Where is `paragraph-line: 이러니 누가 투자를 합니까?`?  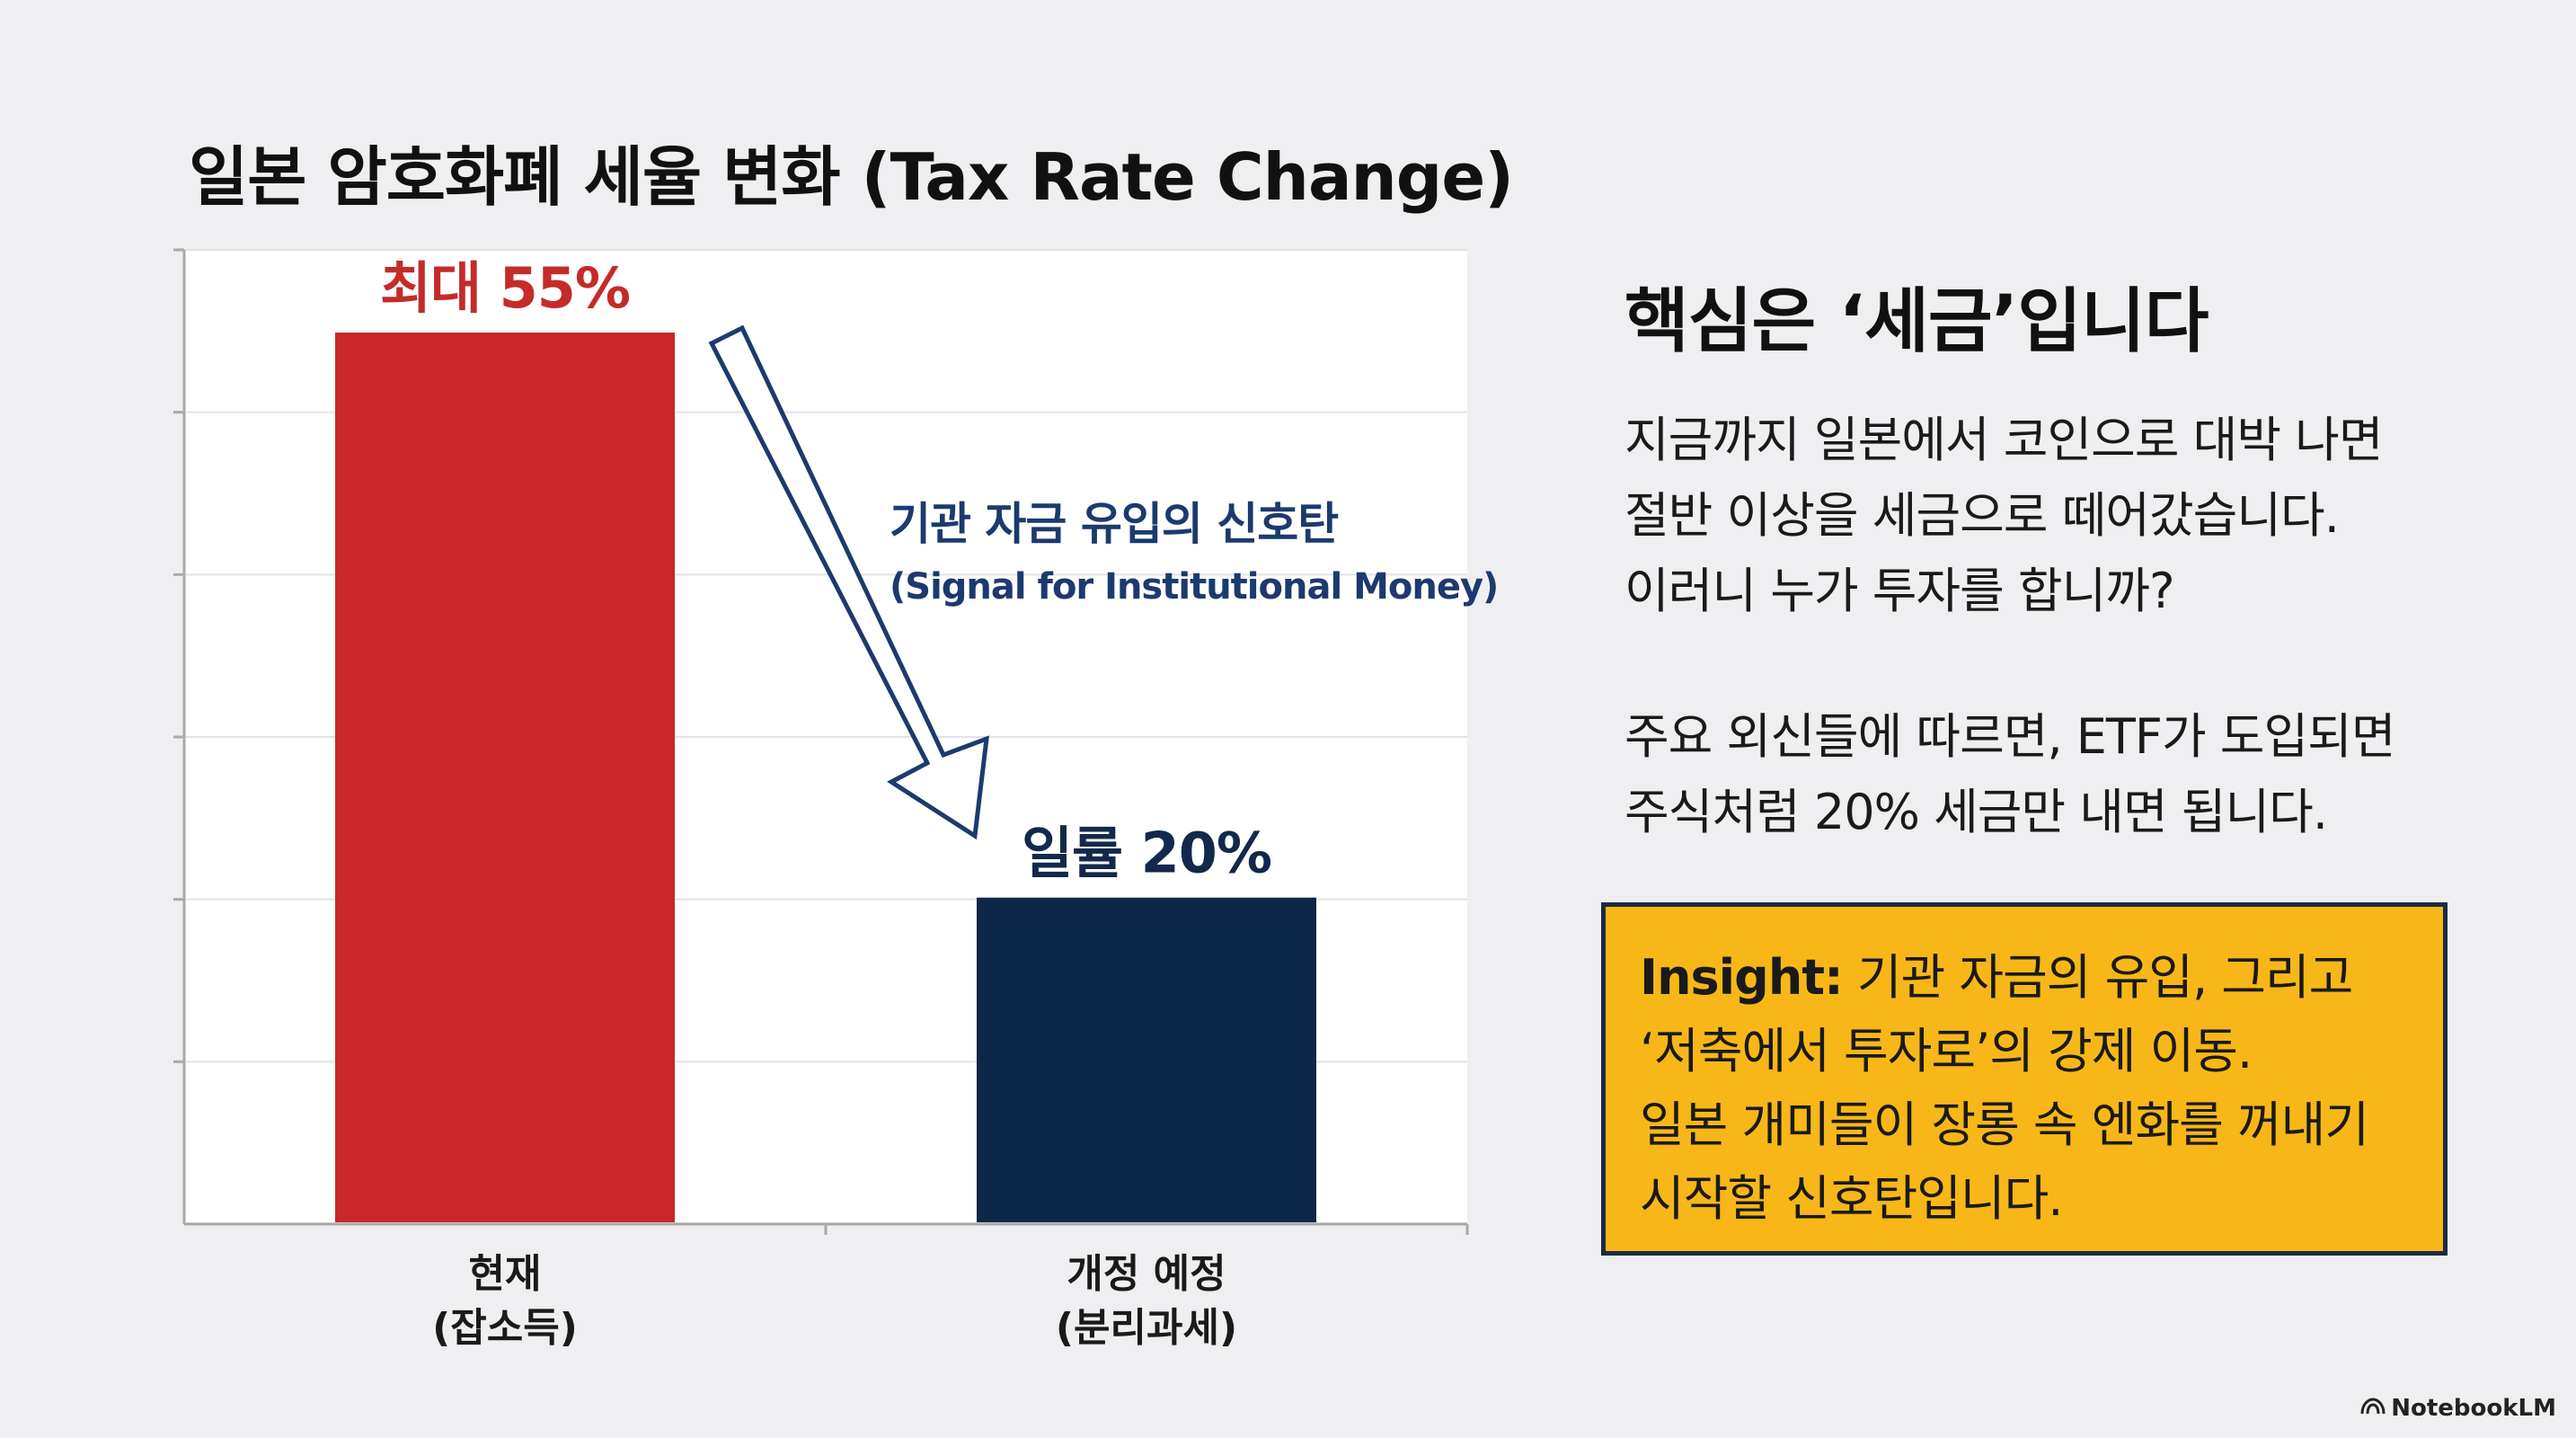
paragraph-line: 이러니 누가 투자를 합니까? is located at coordinates (1899, 591).